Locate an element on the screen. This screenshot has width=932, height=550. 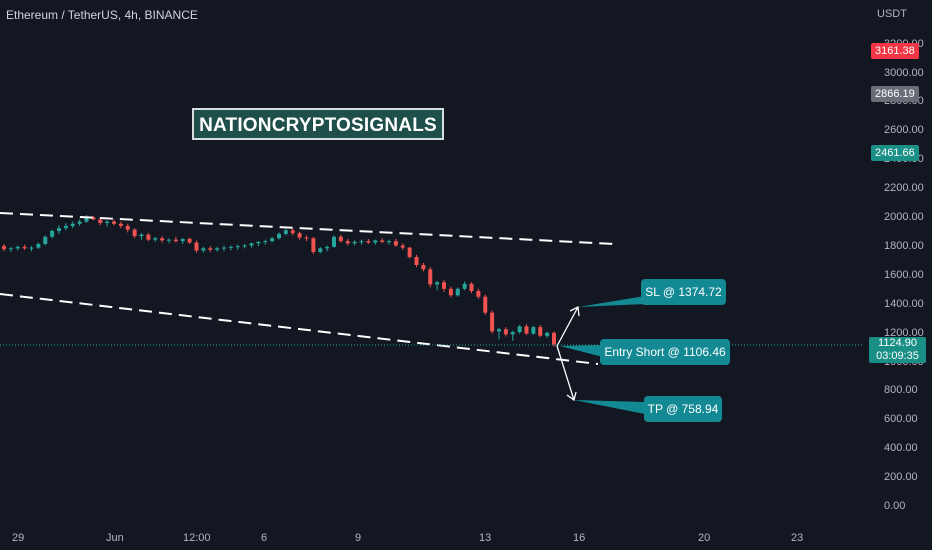
price-tick: 800.00 is located at coordinates (901, 390).